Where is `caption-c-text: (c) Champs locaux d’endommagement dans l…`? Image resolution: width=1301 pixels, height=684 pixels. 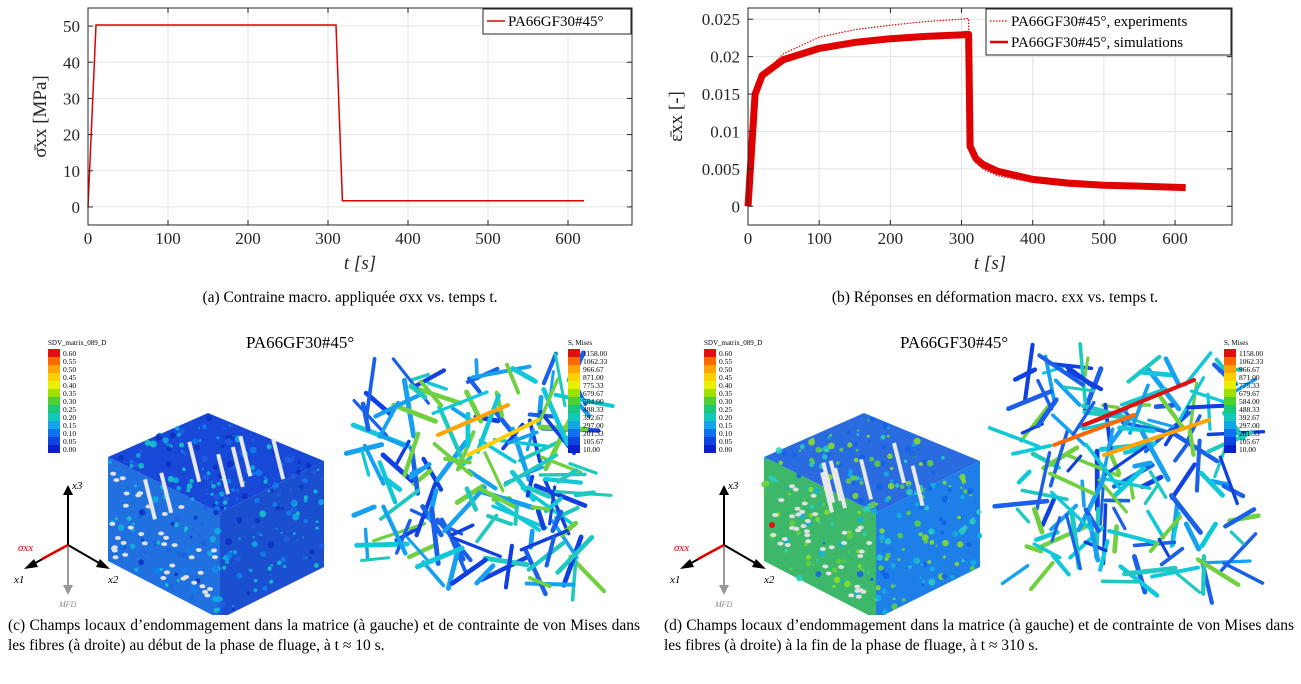 caption-c-text: (c) Champs locaux d’endommagement dans l… is located at coordinates (324, 635).